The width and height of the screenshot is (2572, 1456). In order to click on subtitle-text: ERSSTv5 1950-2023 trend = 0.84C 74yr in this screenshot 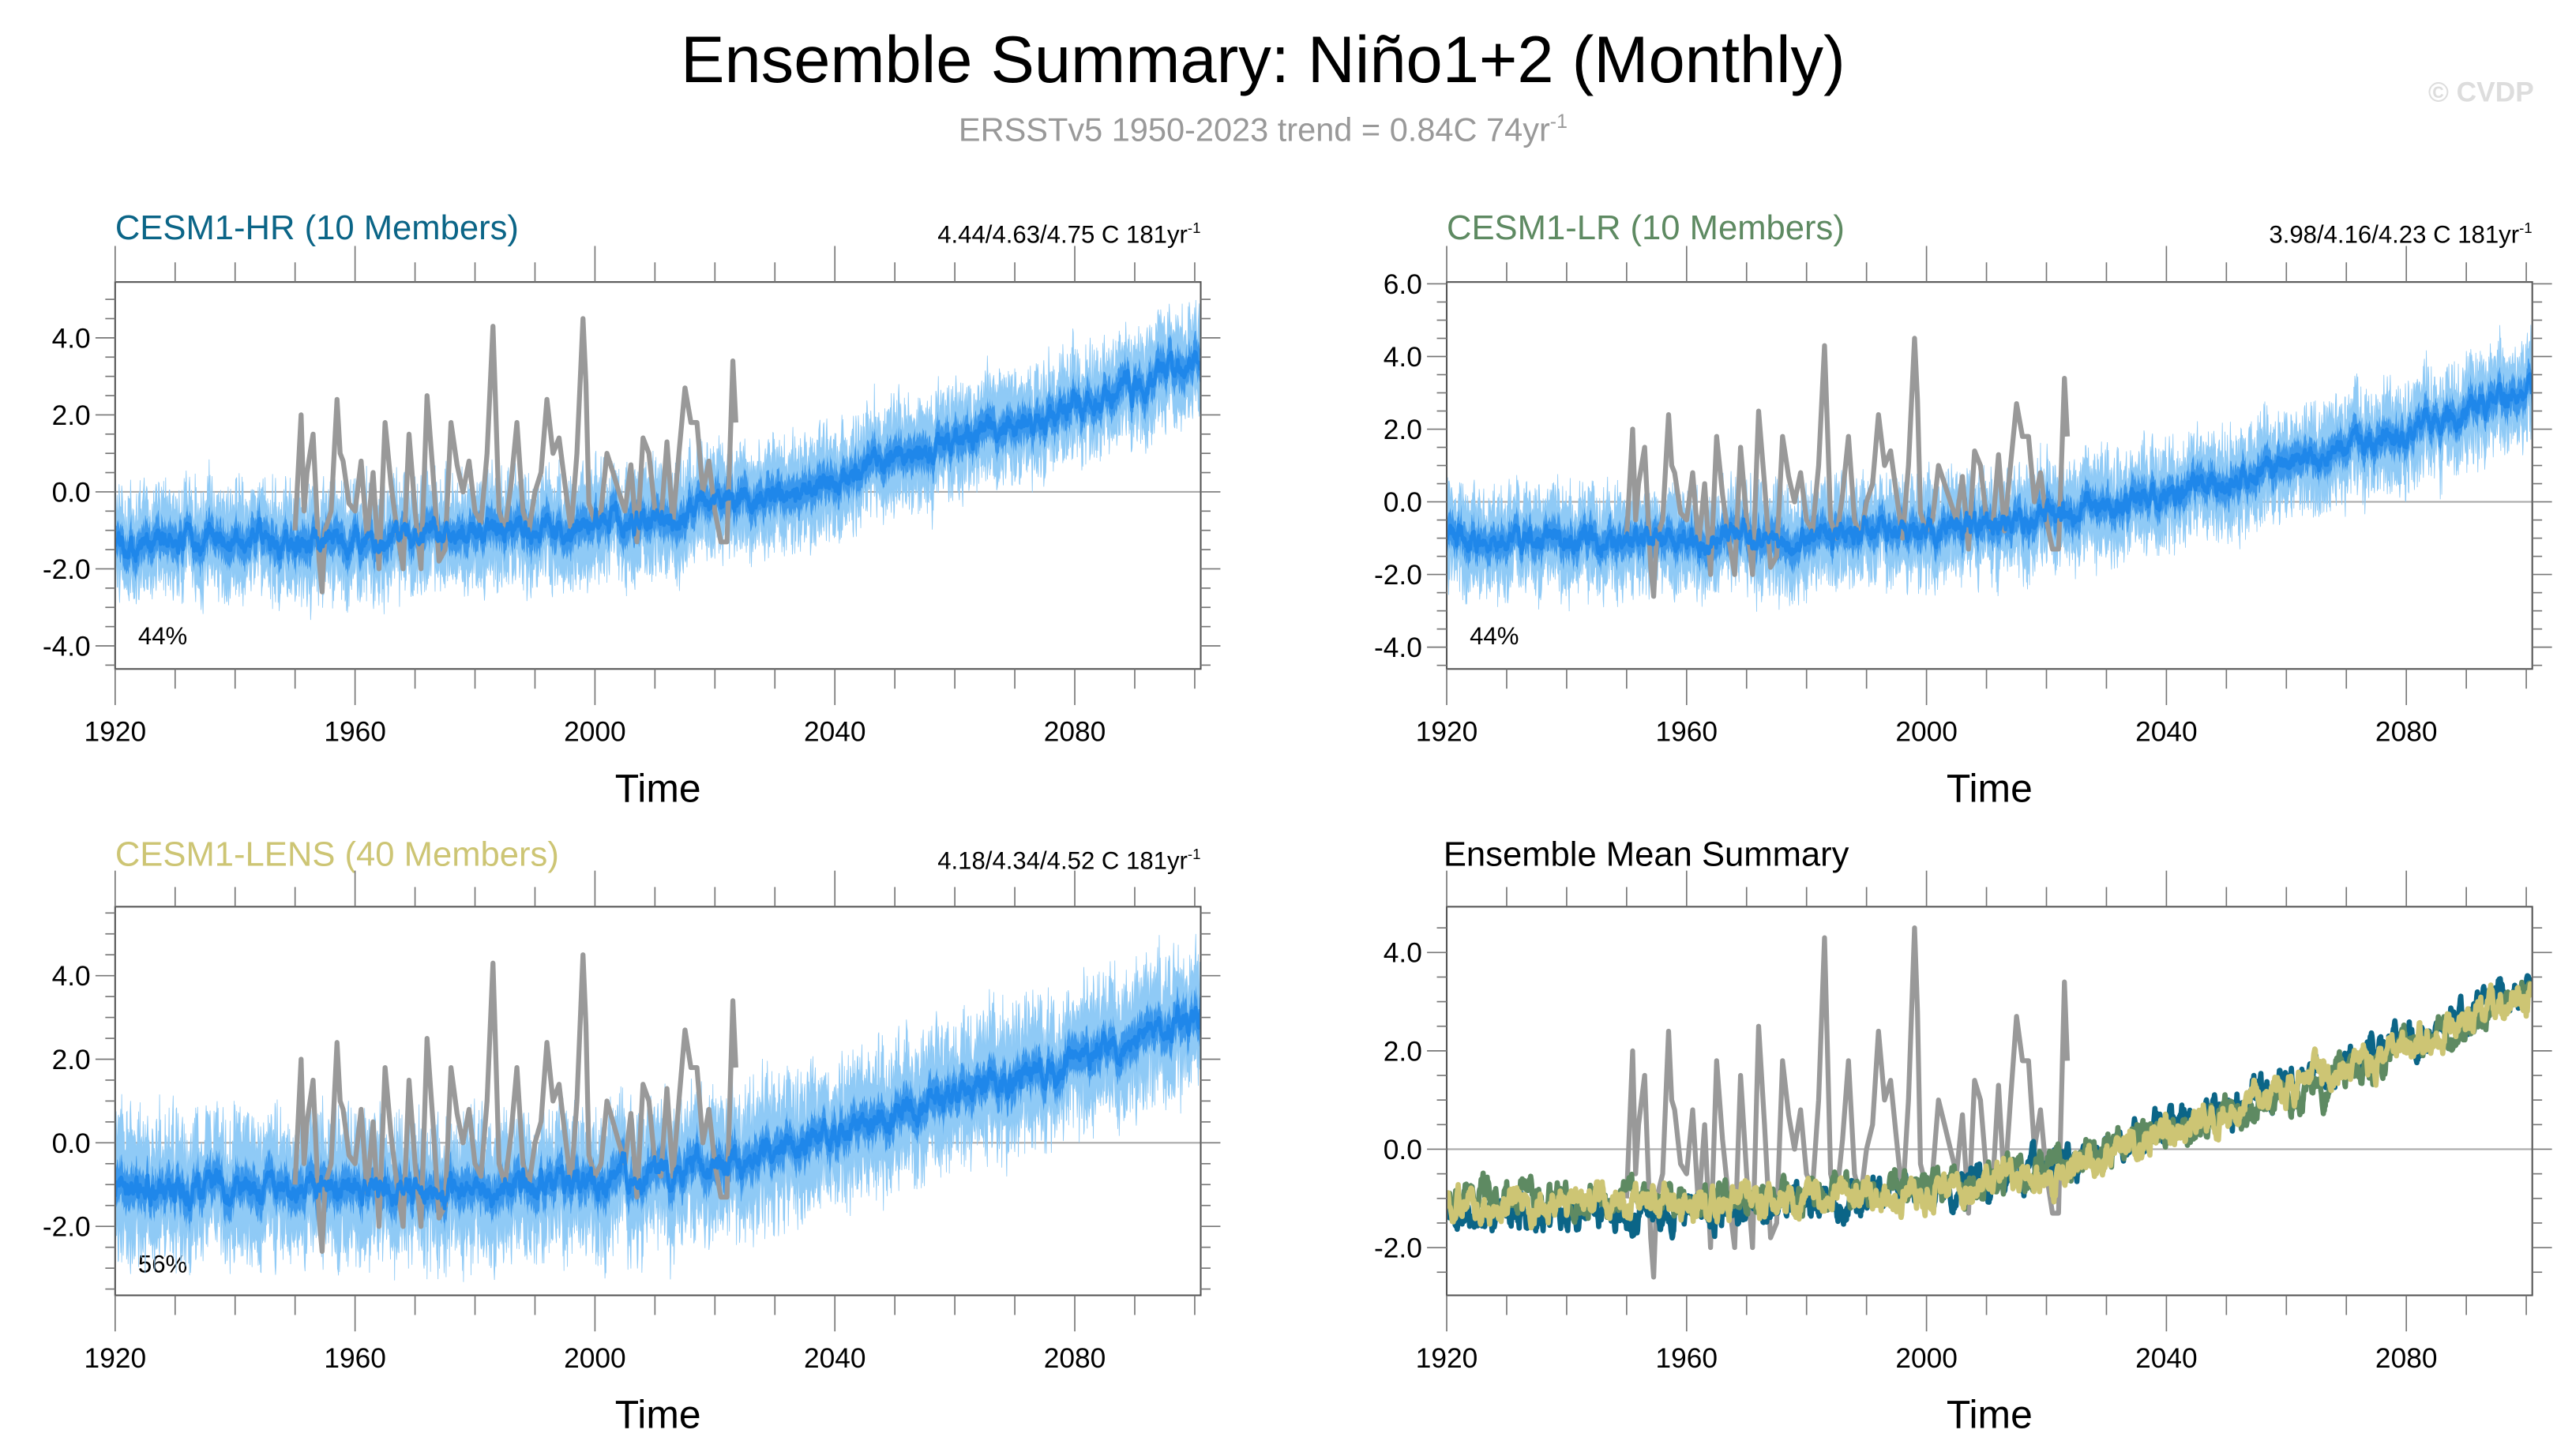, I will do `click(1254, 129)`.